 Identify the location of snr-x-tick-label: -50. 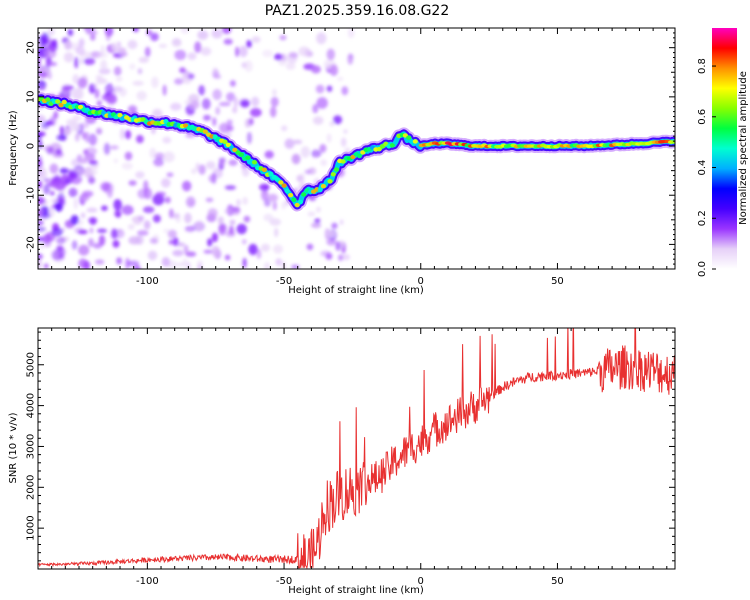
(284, 581).